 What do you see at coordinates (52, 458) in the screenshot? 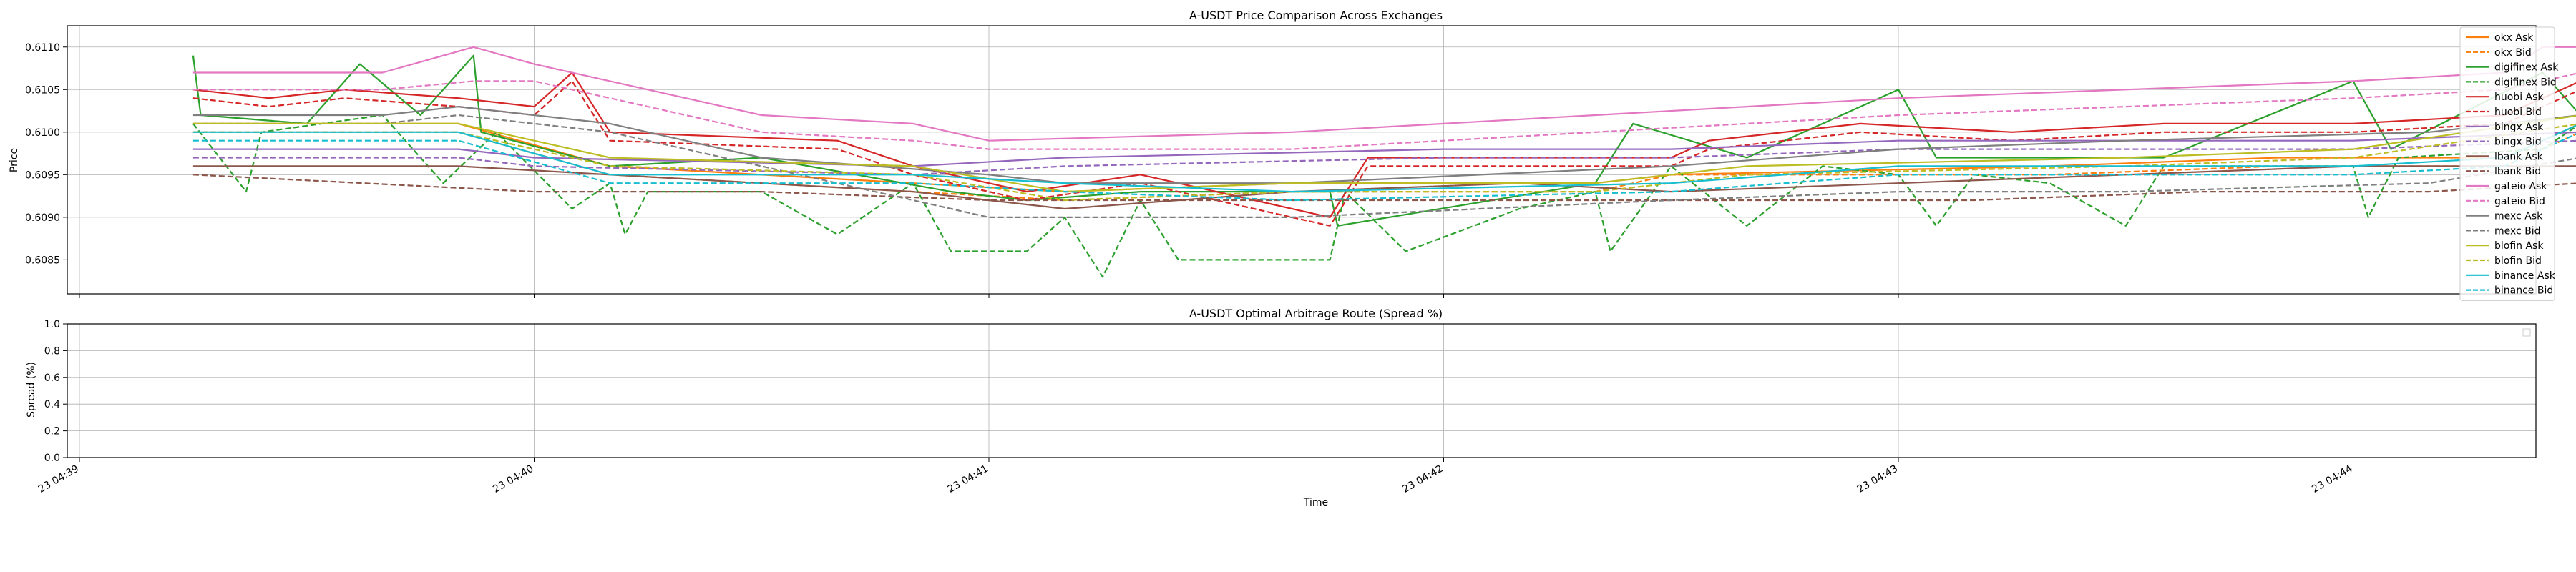
I see `y-tick-label: 0.0` at bounding box center [52, 458].